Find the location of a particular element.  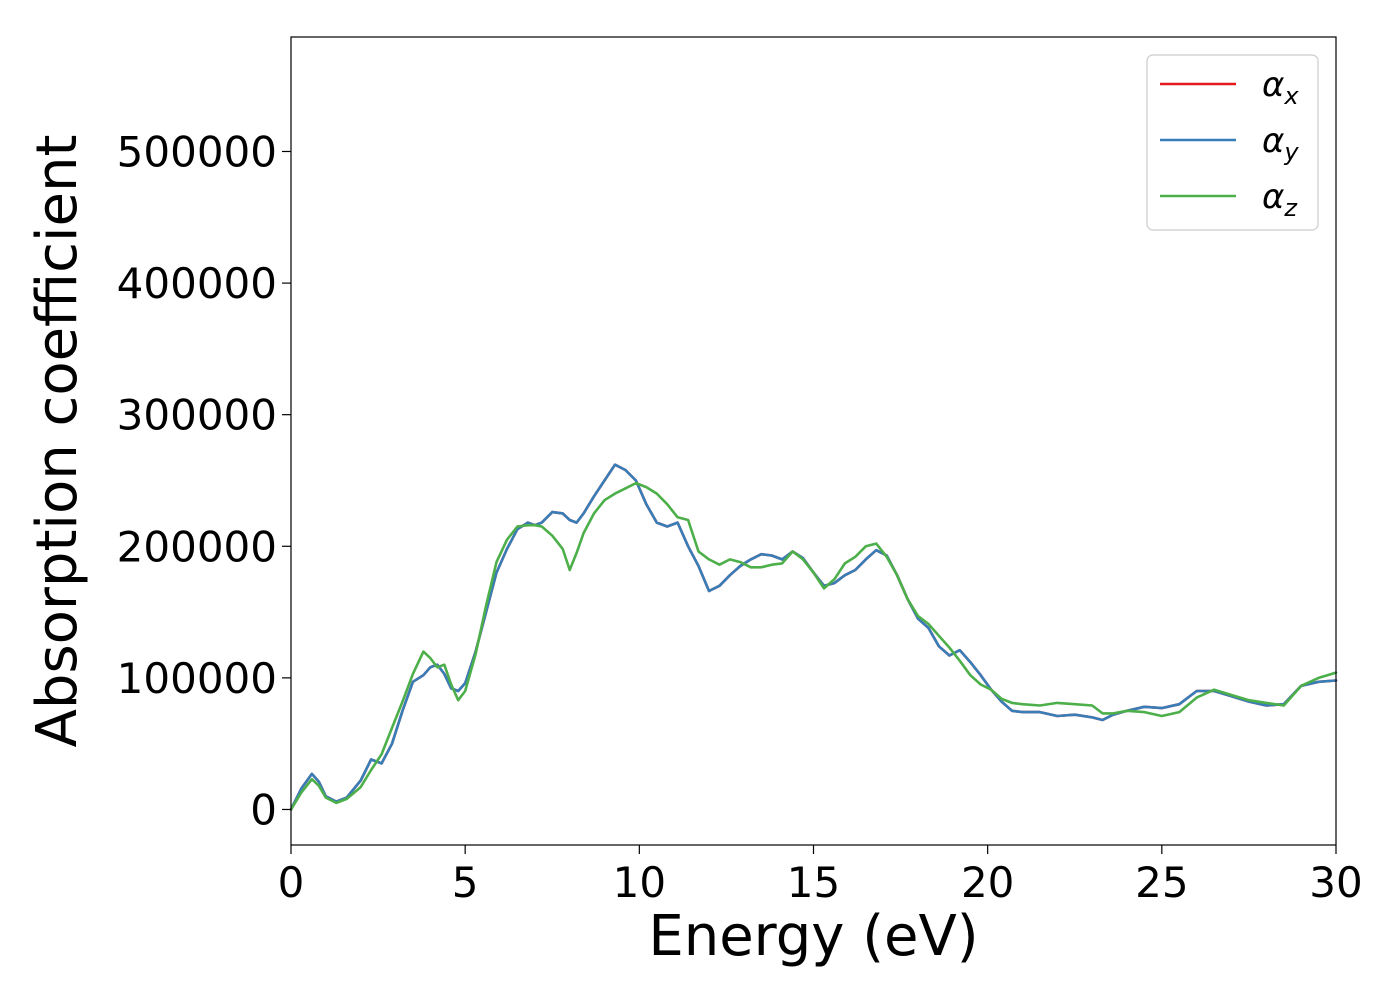

x-tick-label: 20 is located at coordinates (987, 882).